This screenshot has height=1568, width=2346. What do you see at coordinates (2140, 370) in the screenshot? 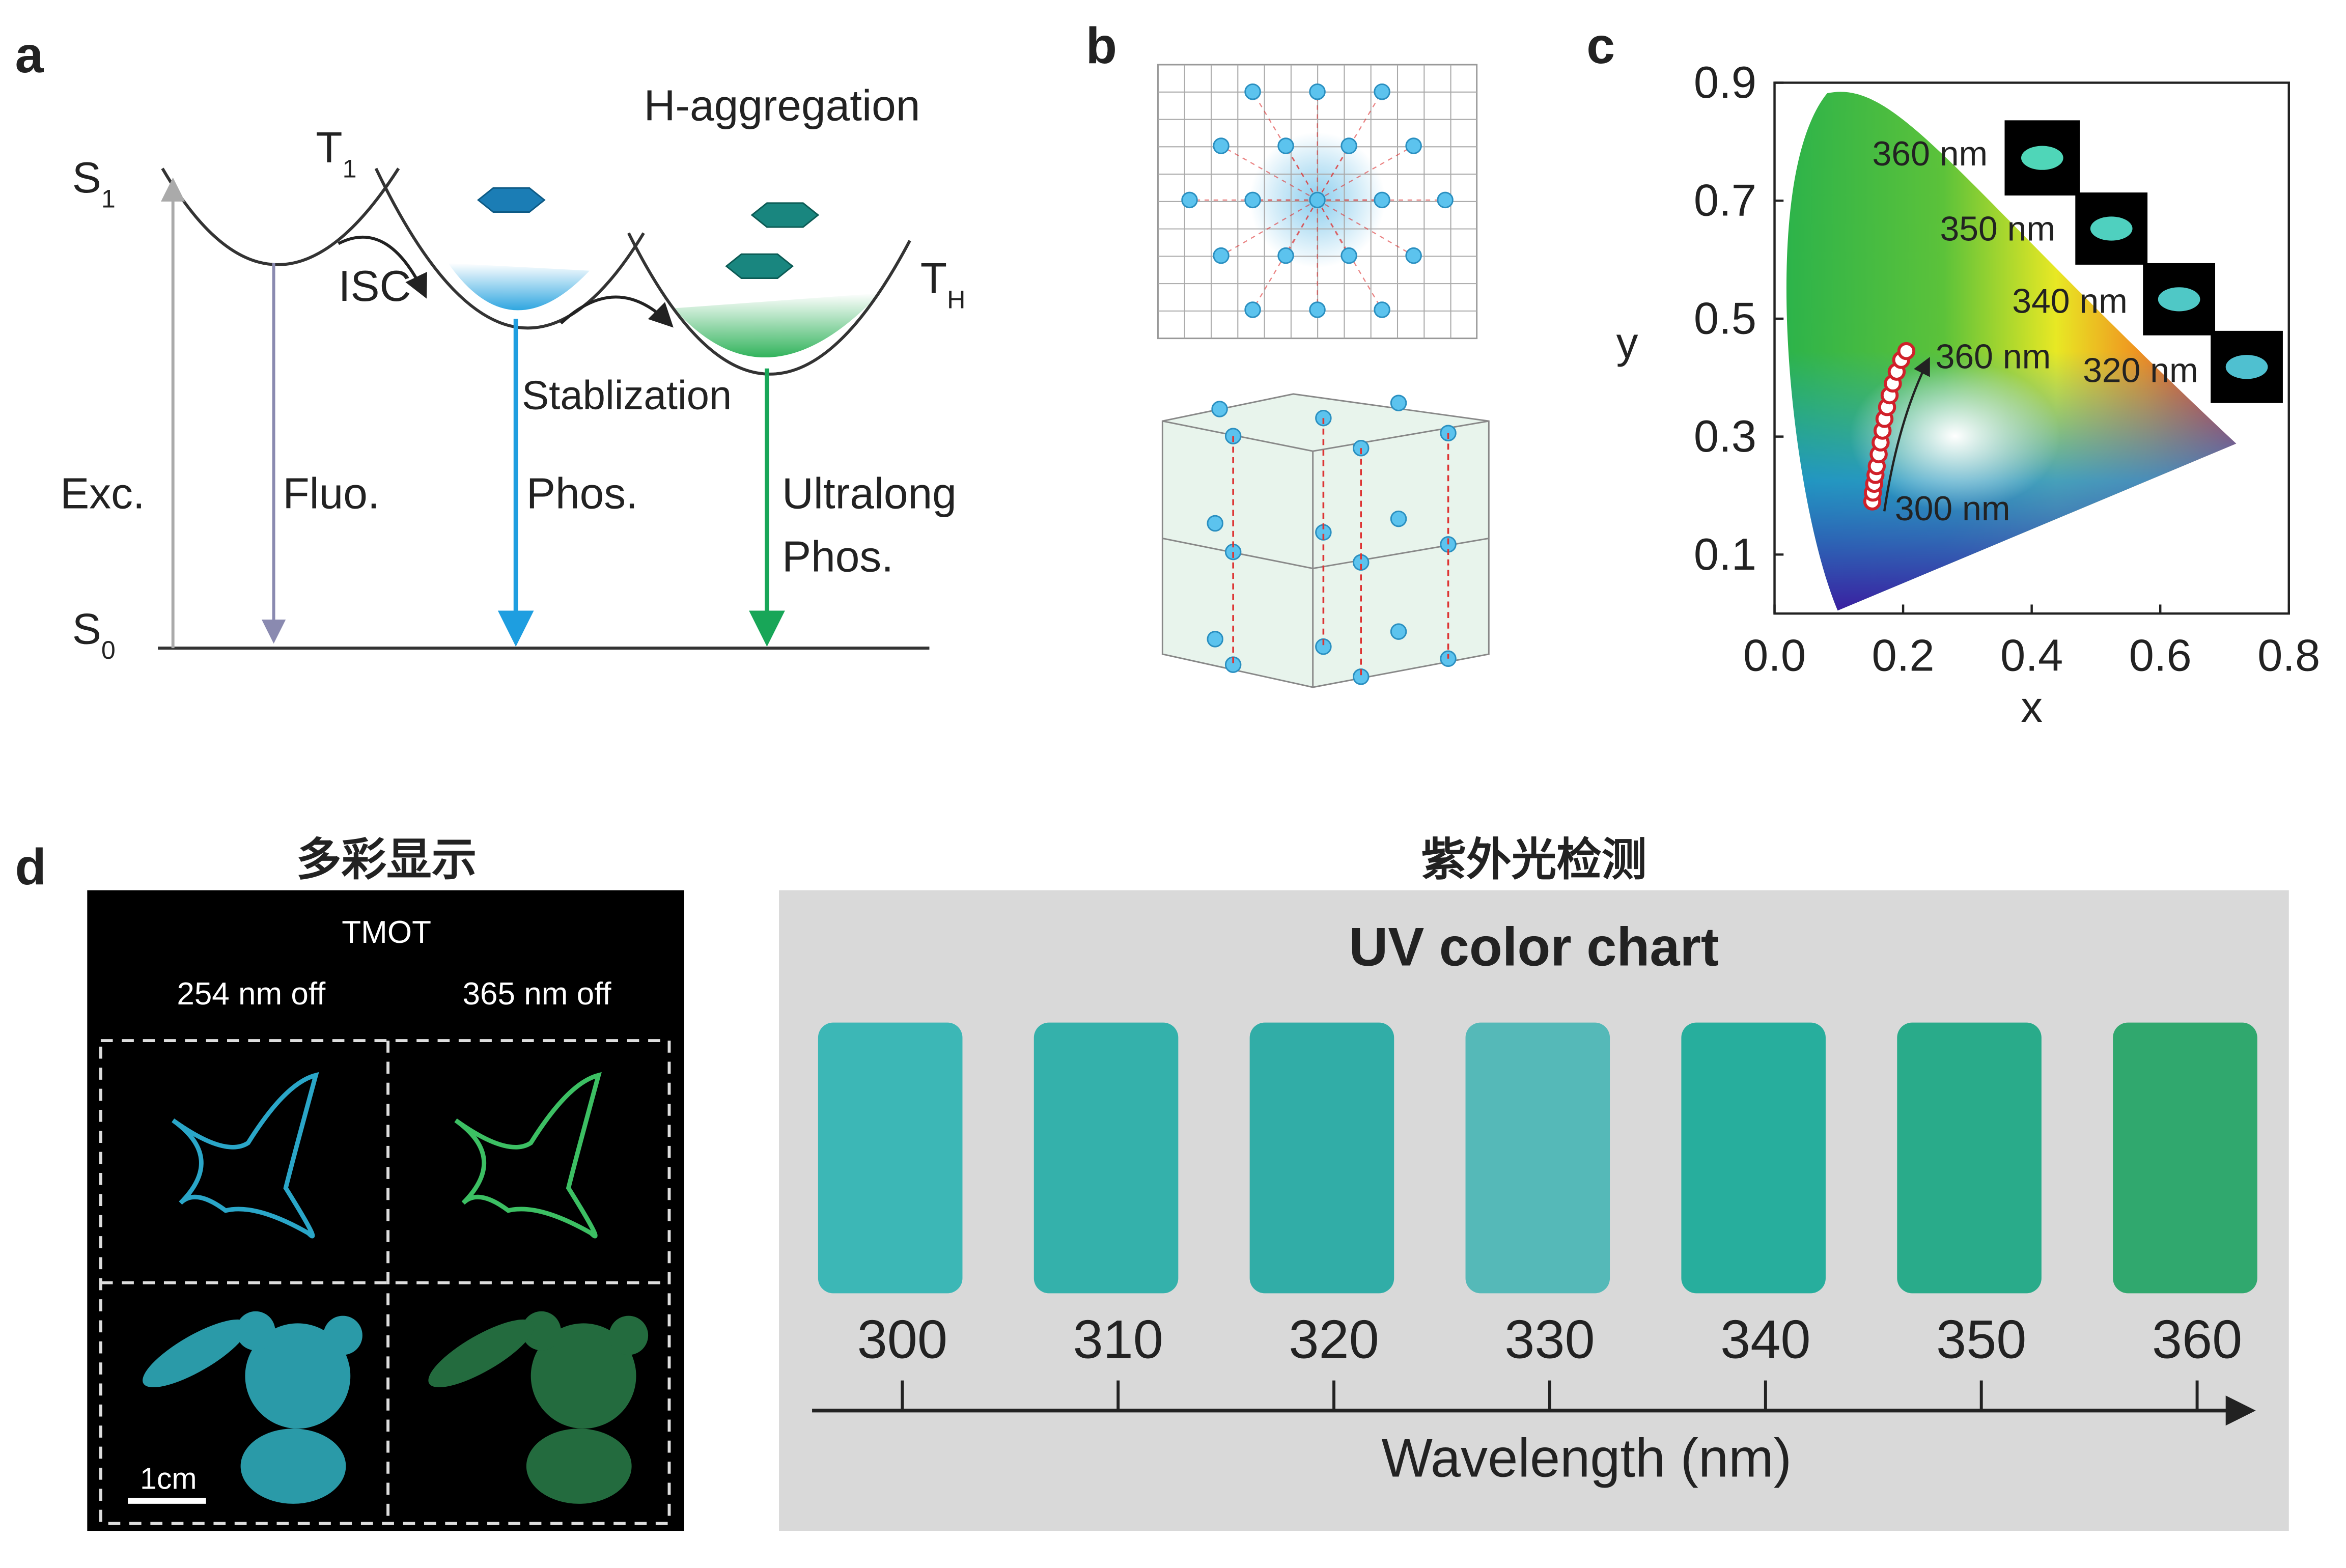
I see `inset-label: 320 nm` at bounding box center [2140, 370].